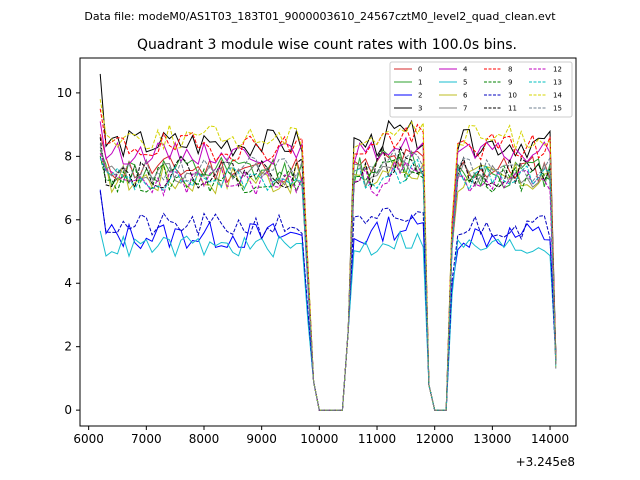 Image resolution: width=640 pixels, height=480 pixels. What do you see at coordinates (481, 89) in the screenshot?
I see `legend-box` at bounding box center [481, 89].